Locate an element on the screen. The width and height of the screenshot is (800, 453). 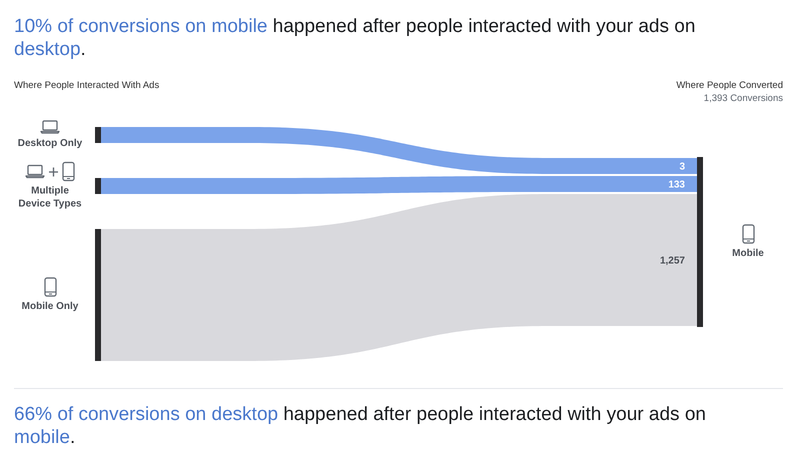
text: 66% of conversions on desktop happened after people interacted with your ads on mobile. is located at coordinates (360, 426).